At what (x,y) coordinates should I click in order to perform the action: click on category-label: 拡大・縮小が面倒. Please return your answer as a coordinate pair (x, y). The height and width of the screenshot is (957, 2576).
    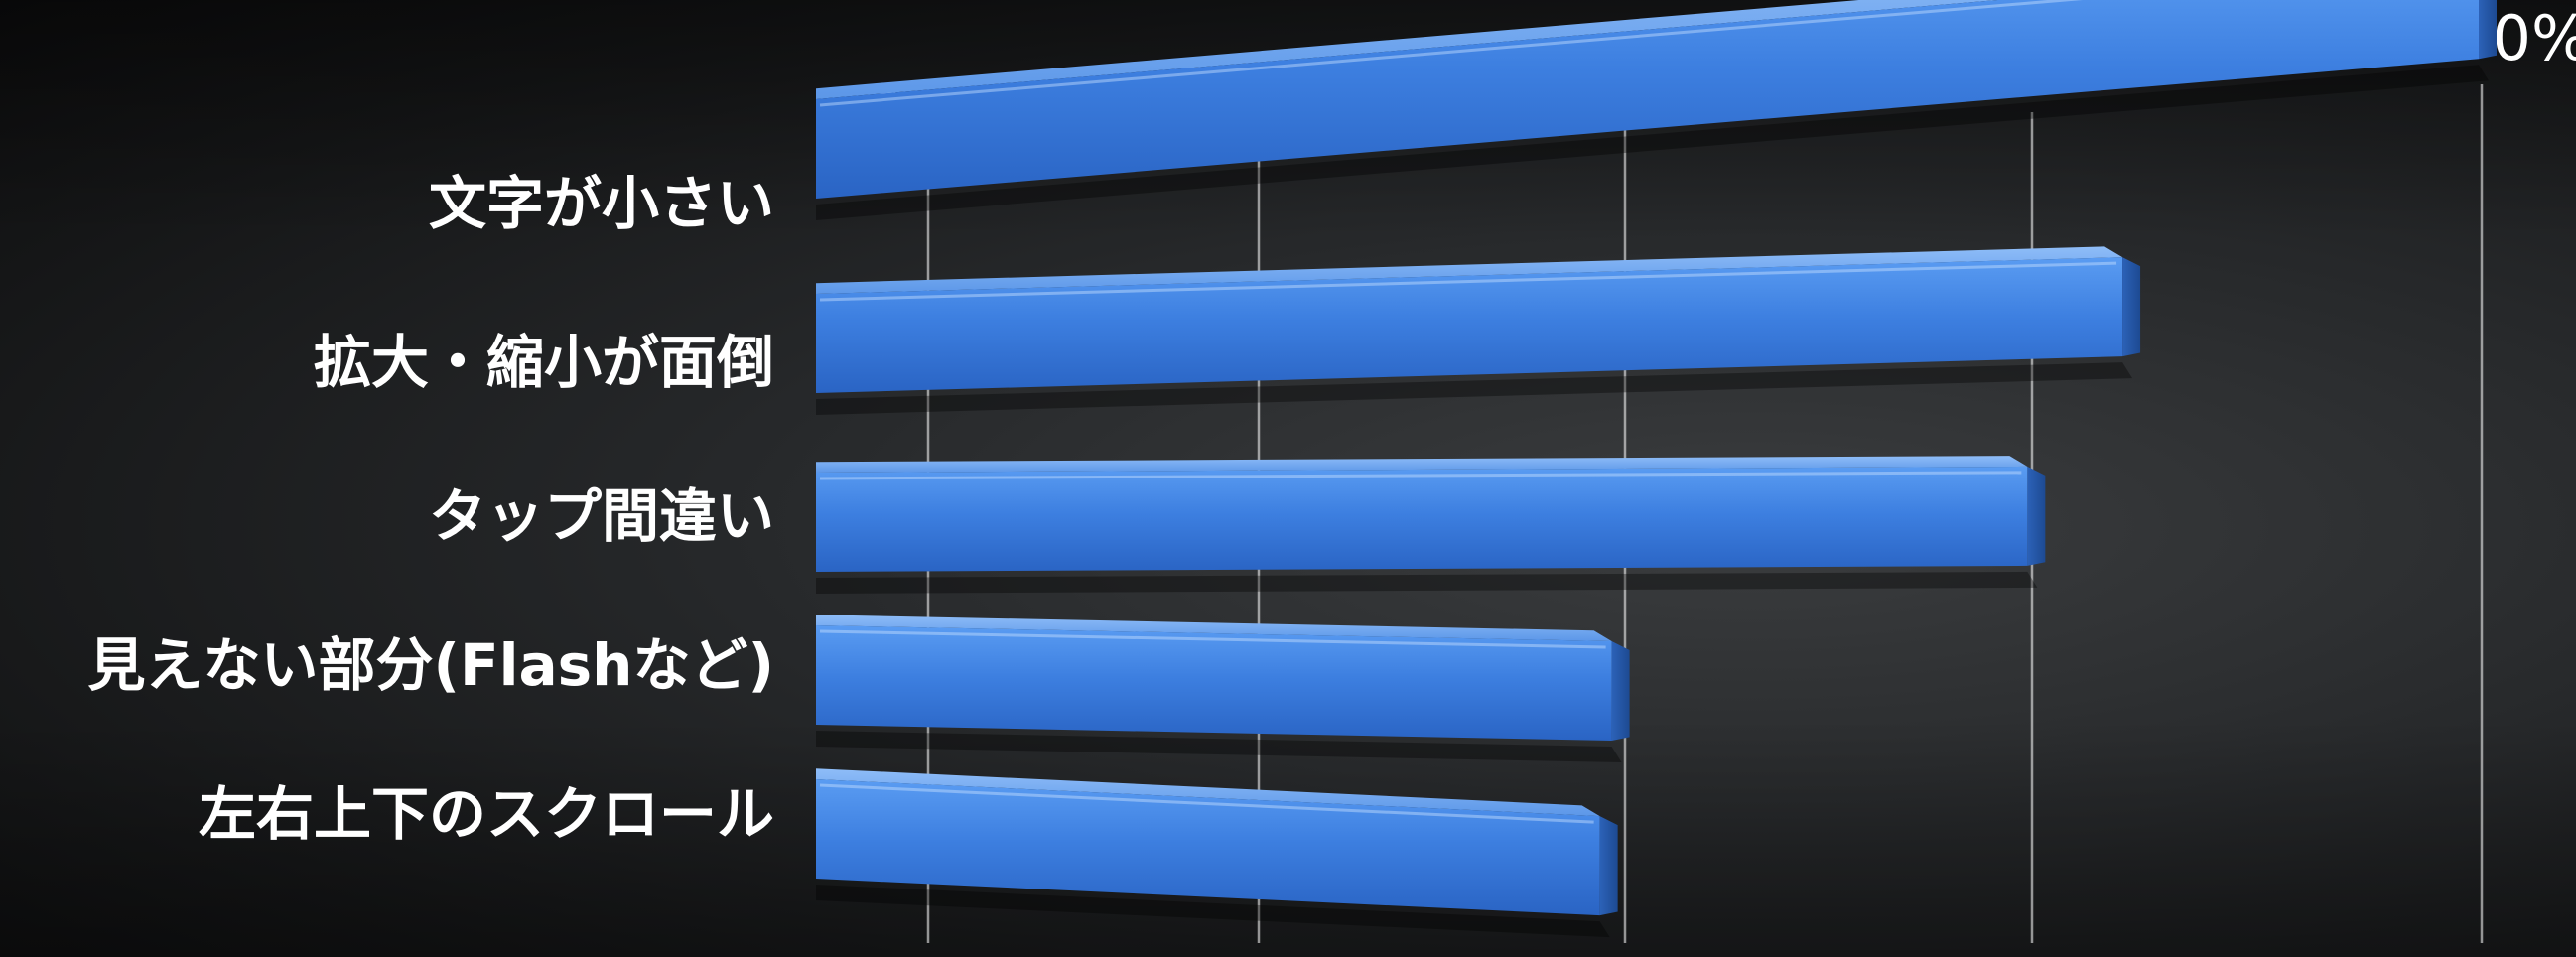
    Looking at the image, I should click on (544, 362).